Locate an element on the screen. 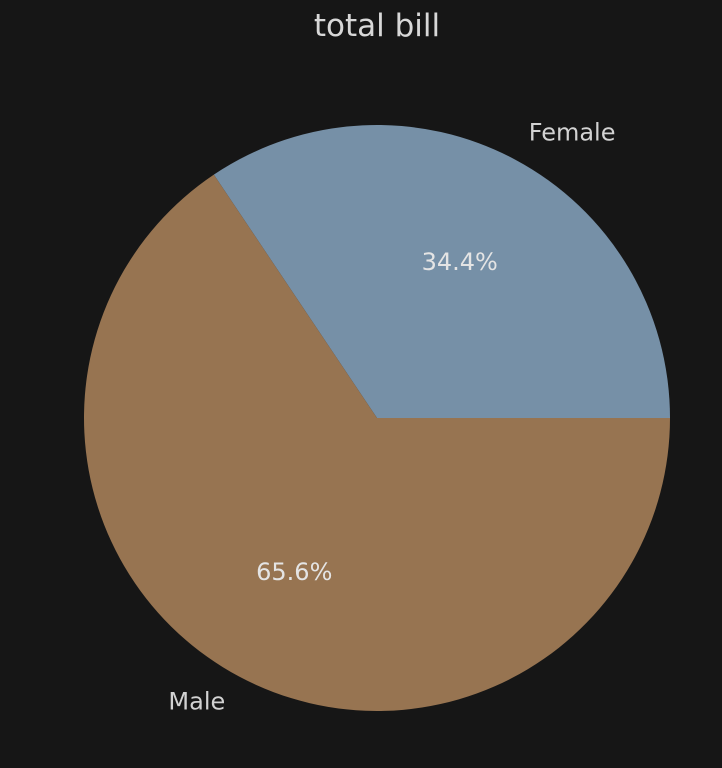  slice-label-male: Male is located at coordinates (196, 701).